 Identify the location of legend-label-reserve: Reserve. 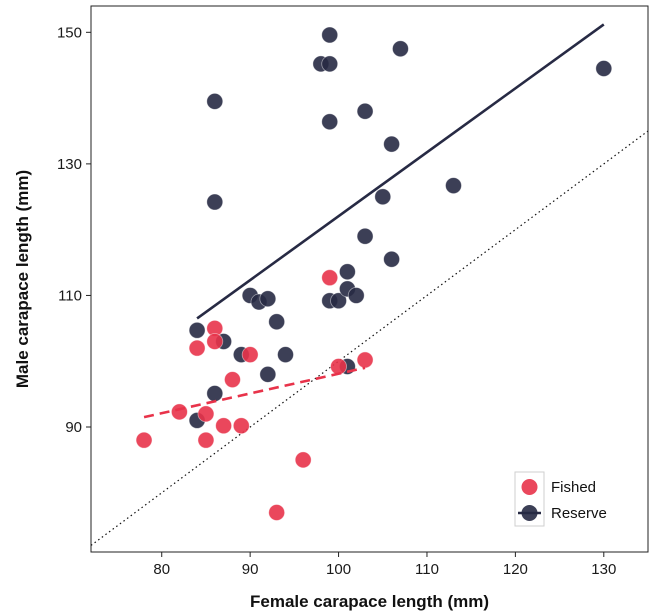
(579, 513).